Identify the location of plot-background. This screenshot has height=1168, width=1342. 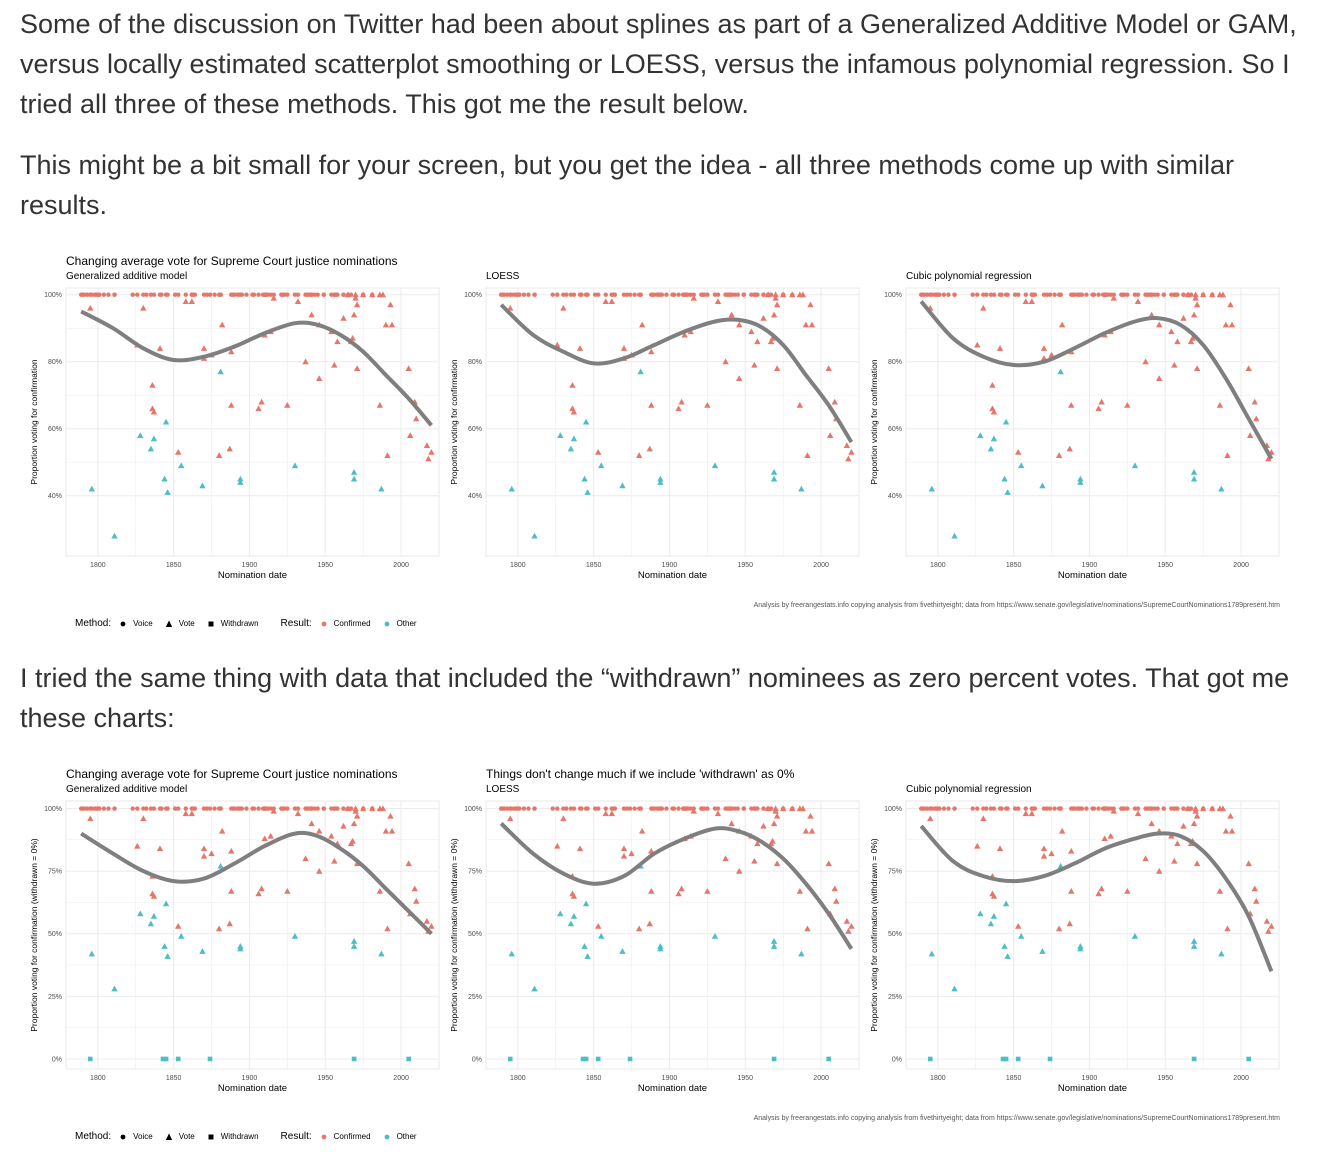
(672, 935).